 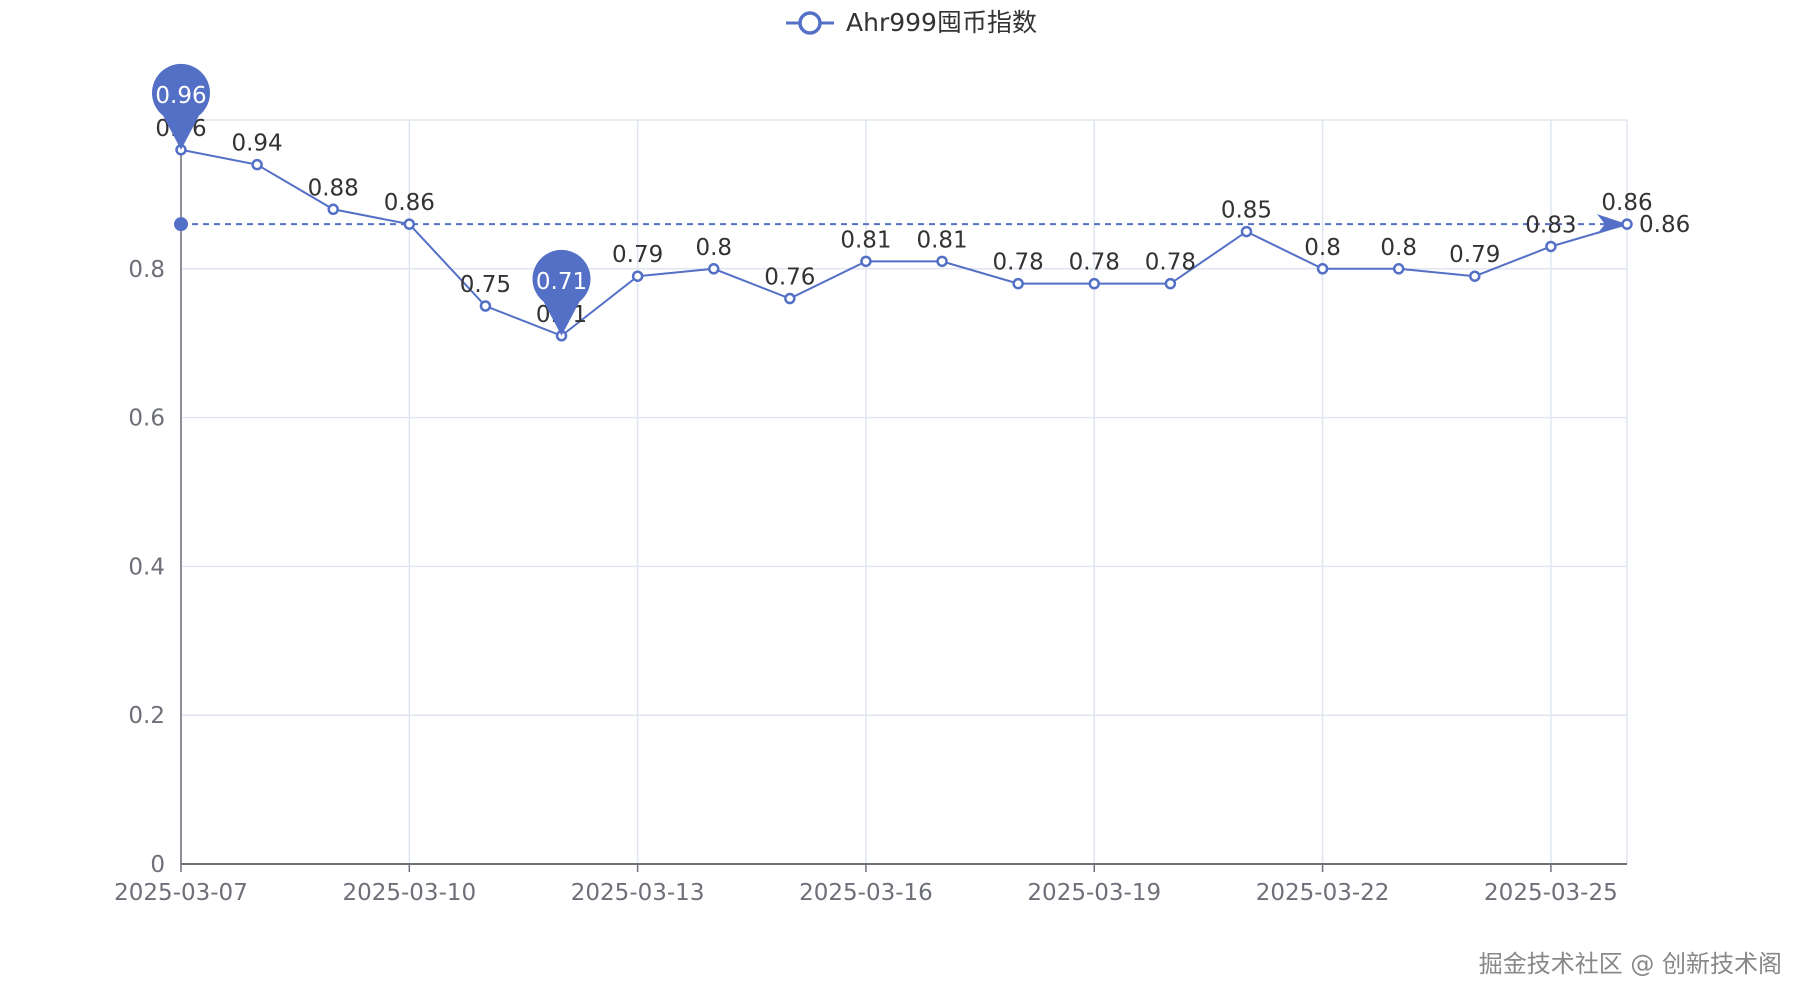 What do you see at coordinates (146, 716) in the screenshot?
I see `y-tick-label: 0.2` at bounding box center [146, 716].